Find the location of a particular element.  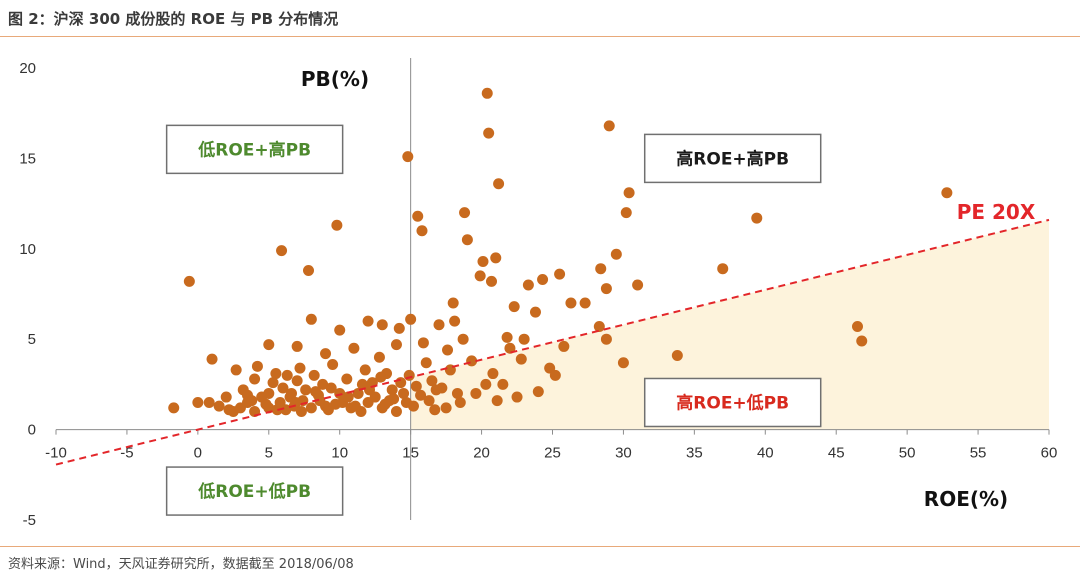

x-tick-label: 40 is located at coordinates (765, 453).